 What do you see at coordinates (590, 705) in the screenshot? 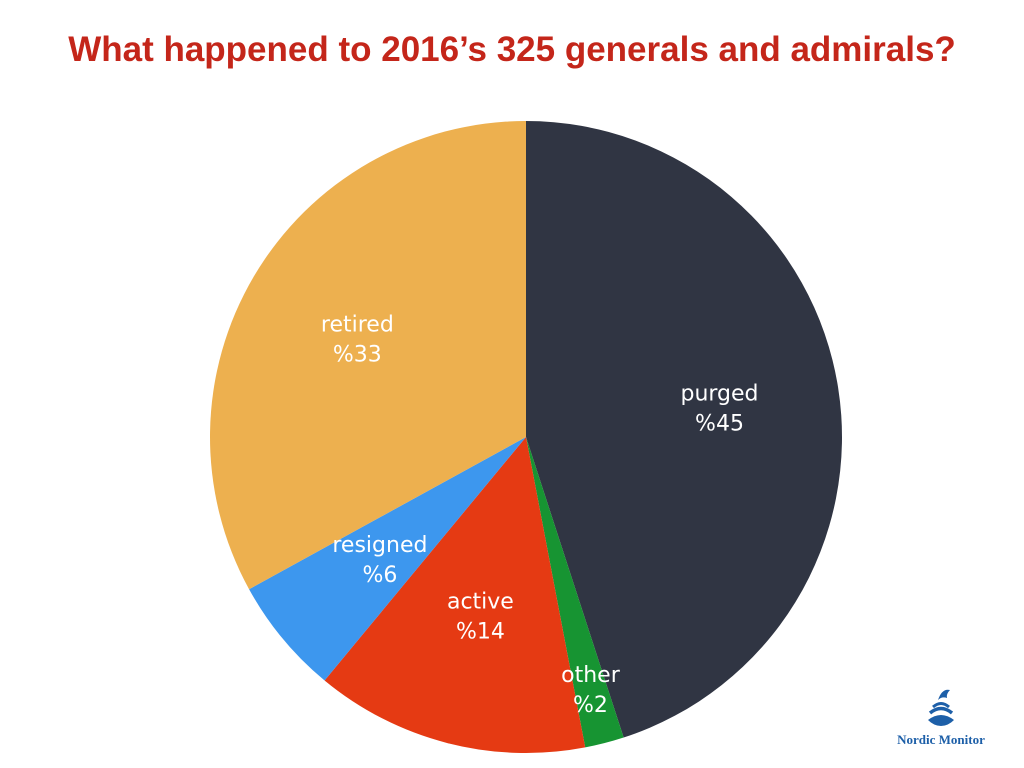
I see `slice-value-other: %2` at bounding box center [590, 705].